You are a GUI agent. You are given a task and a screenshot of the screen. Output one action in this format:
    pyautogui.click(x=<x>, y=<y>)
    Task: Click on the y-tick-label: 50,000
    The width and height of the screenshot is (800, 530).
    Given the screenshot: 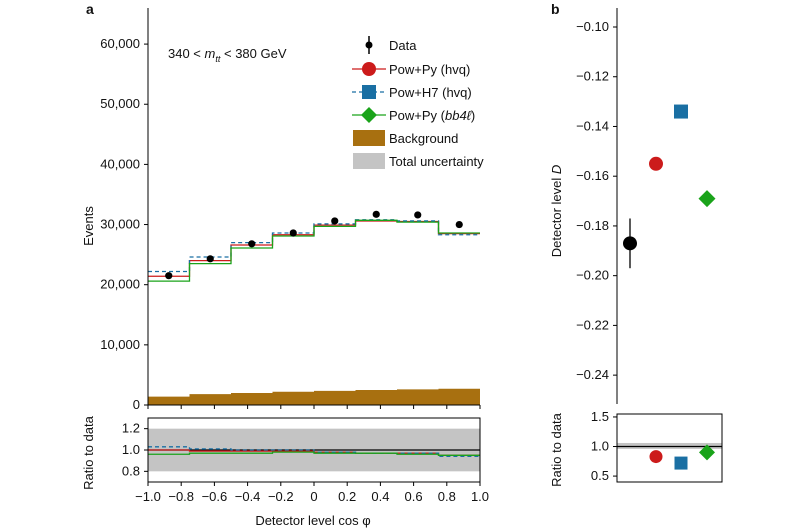 What is the action you would take?
    pyautogui.click(x=120, y=103)
    